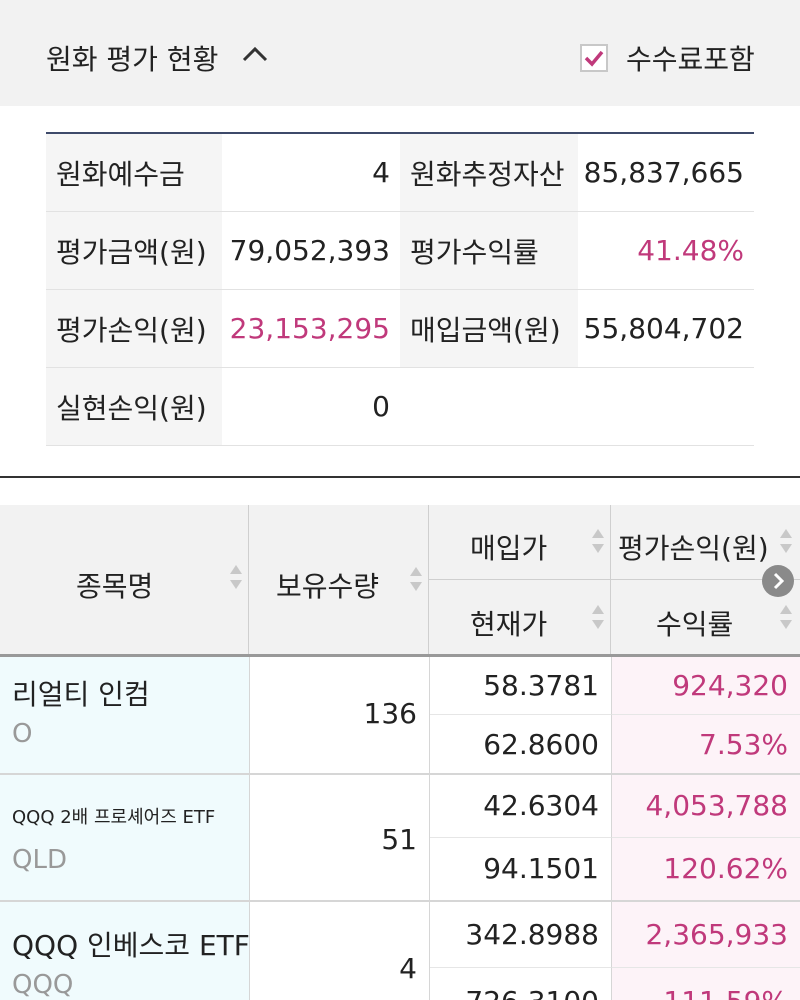 The image size is (800, 1000). What do you see at coordinates (695, 624) in the screenshot?
I see `col-header-return-rate: 수익률` at bounding box center [695, 624].